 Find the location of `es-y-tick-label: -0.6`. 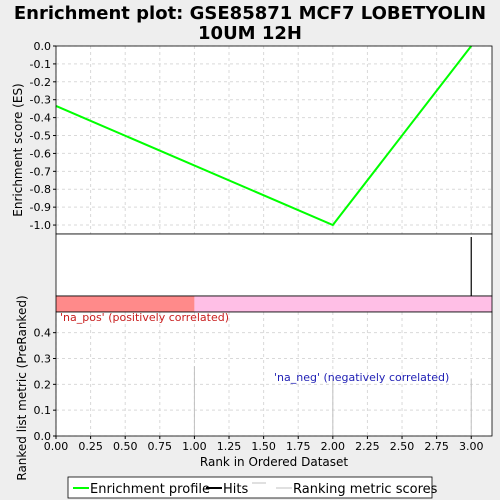

es-y-tick-label: -0.6 is located at coordinates (40, 153).